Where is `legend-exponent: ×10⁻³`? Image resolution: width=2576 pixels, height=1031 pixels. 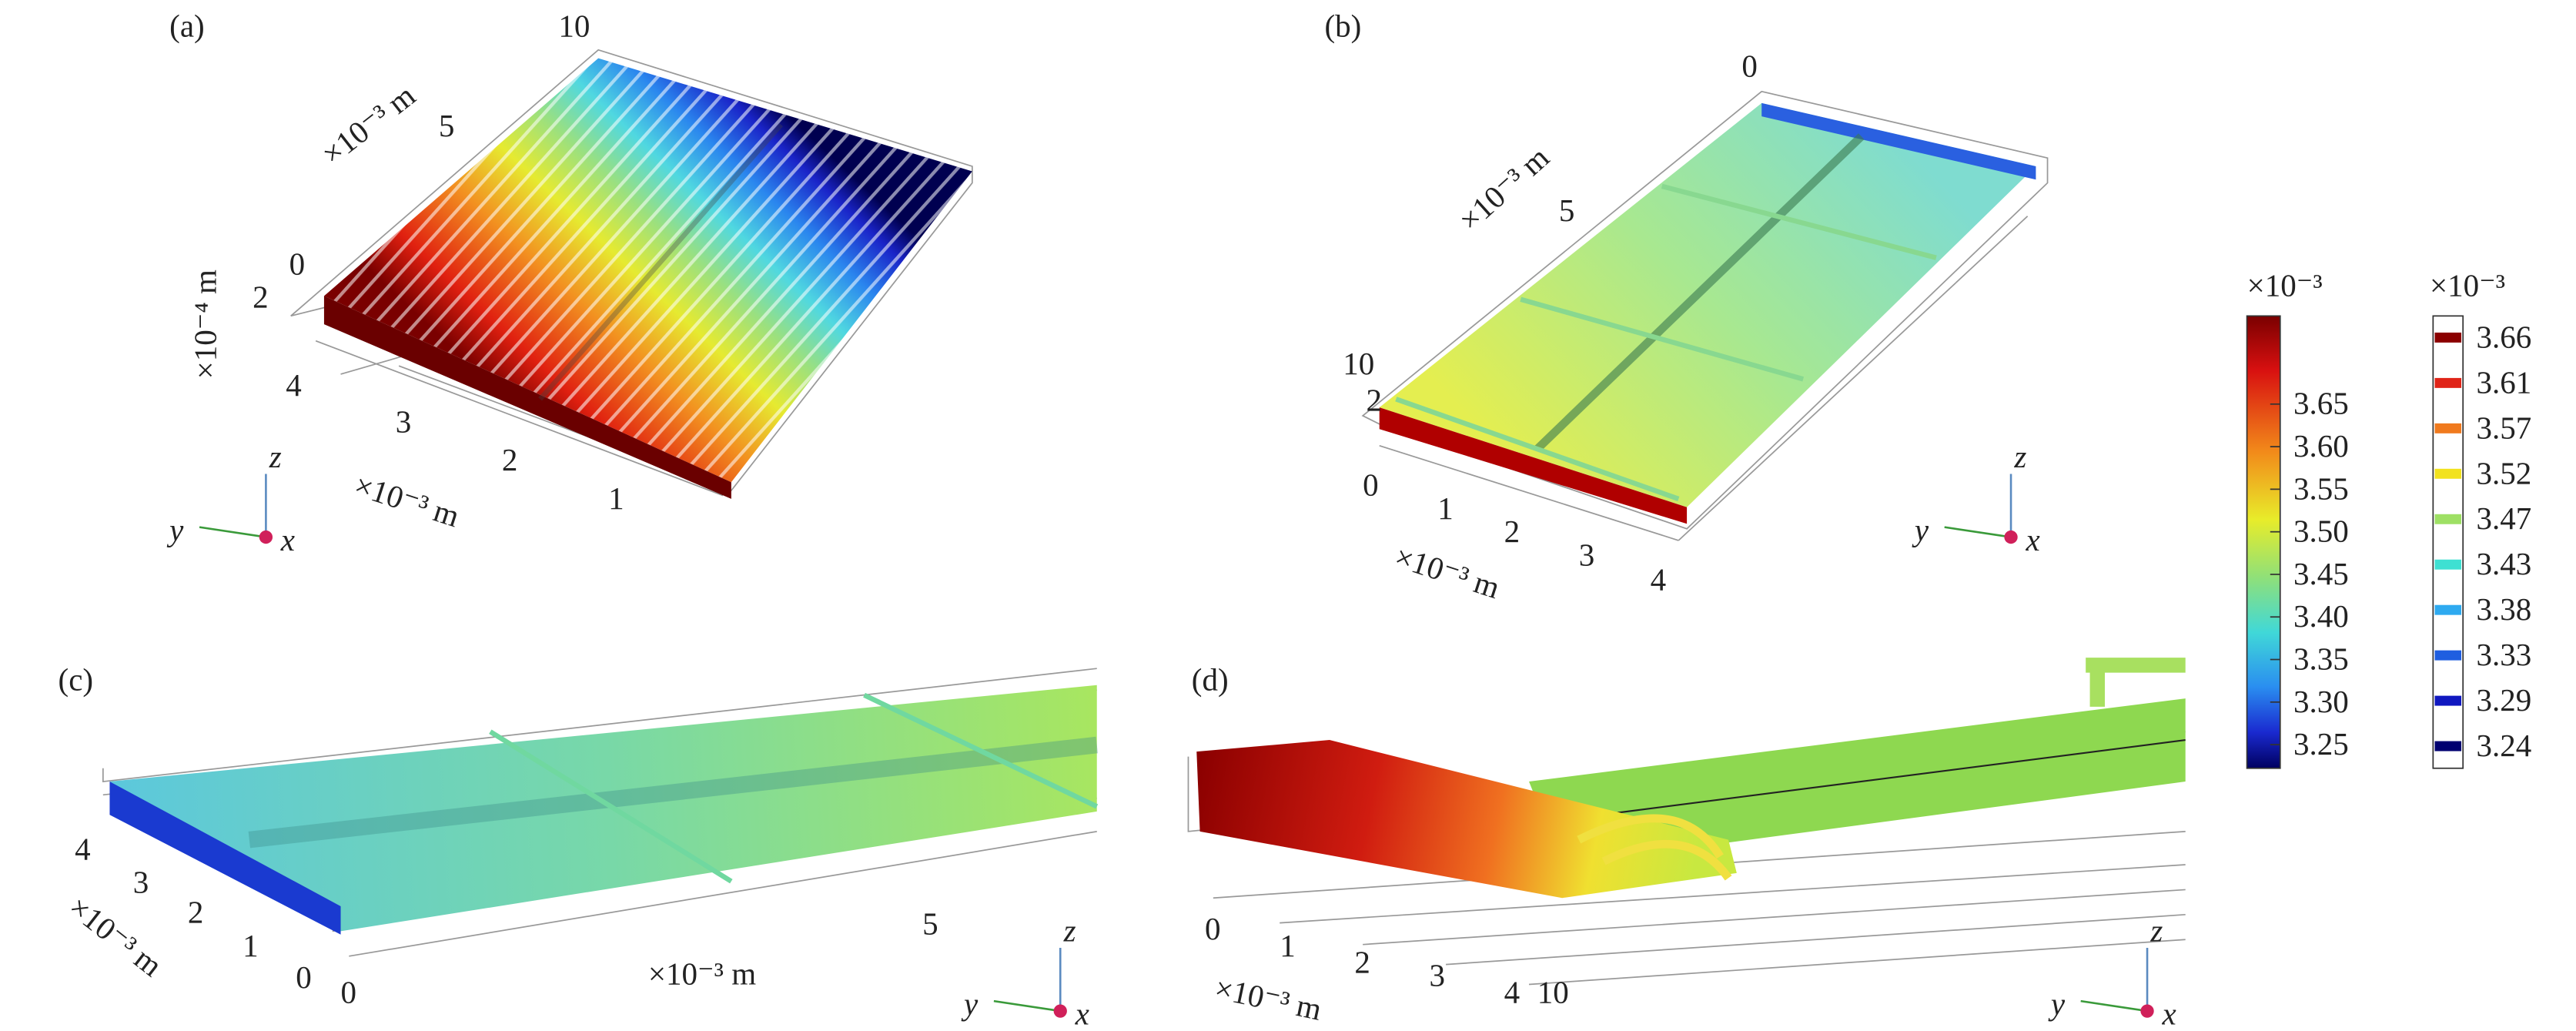 legend-exponent: ×10⁻³ is located at coordinates (2468, 285).